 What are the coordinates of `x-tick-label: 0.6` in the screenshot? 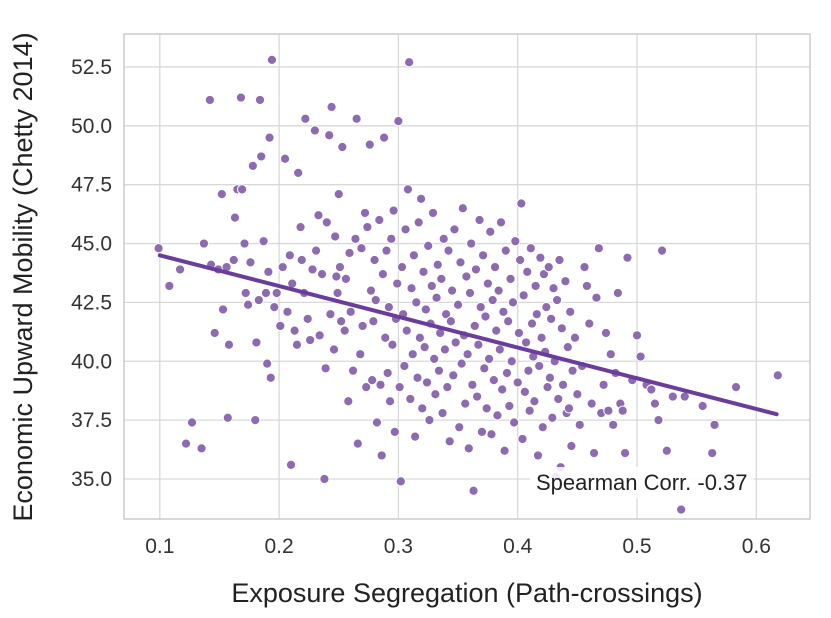 It's located at (756, 546).